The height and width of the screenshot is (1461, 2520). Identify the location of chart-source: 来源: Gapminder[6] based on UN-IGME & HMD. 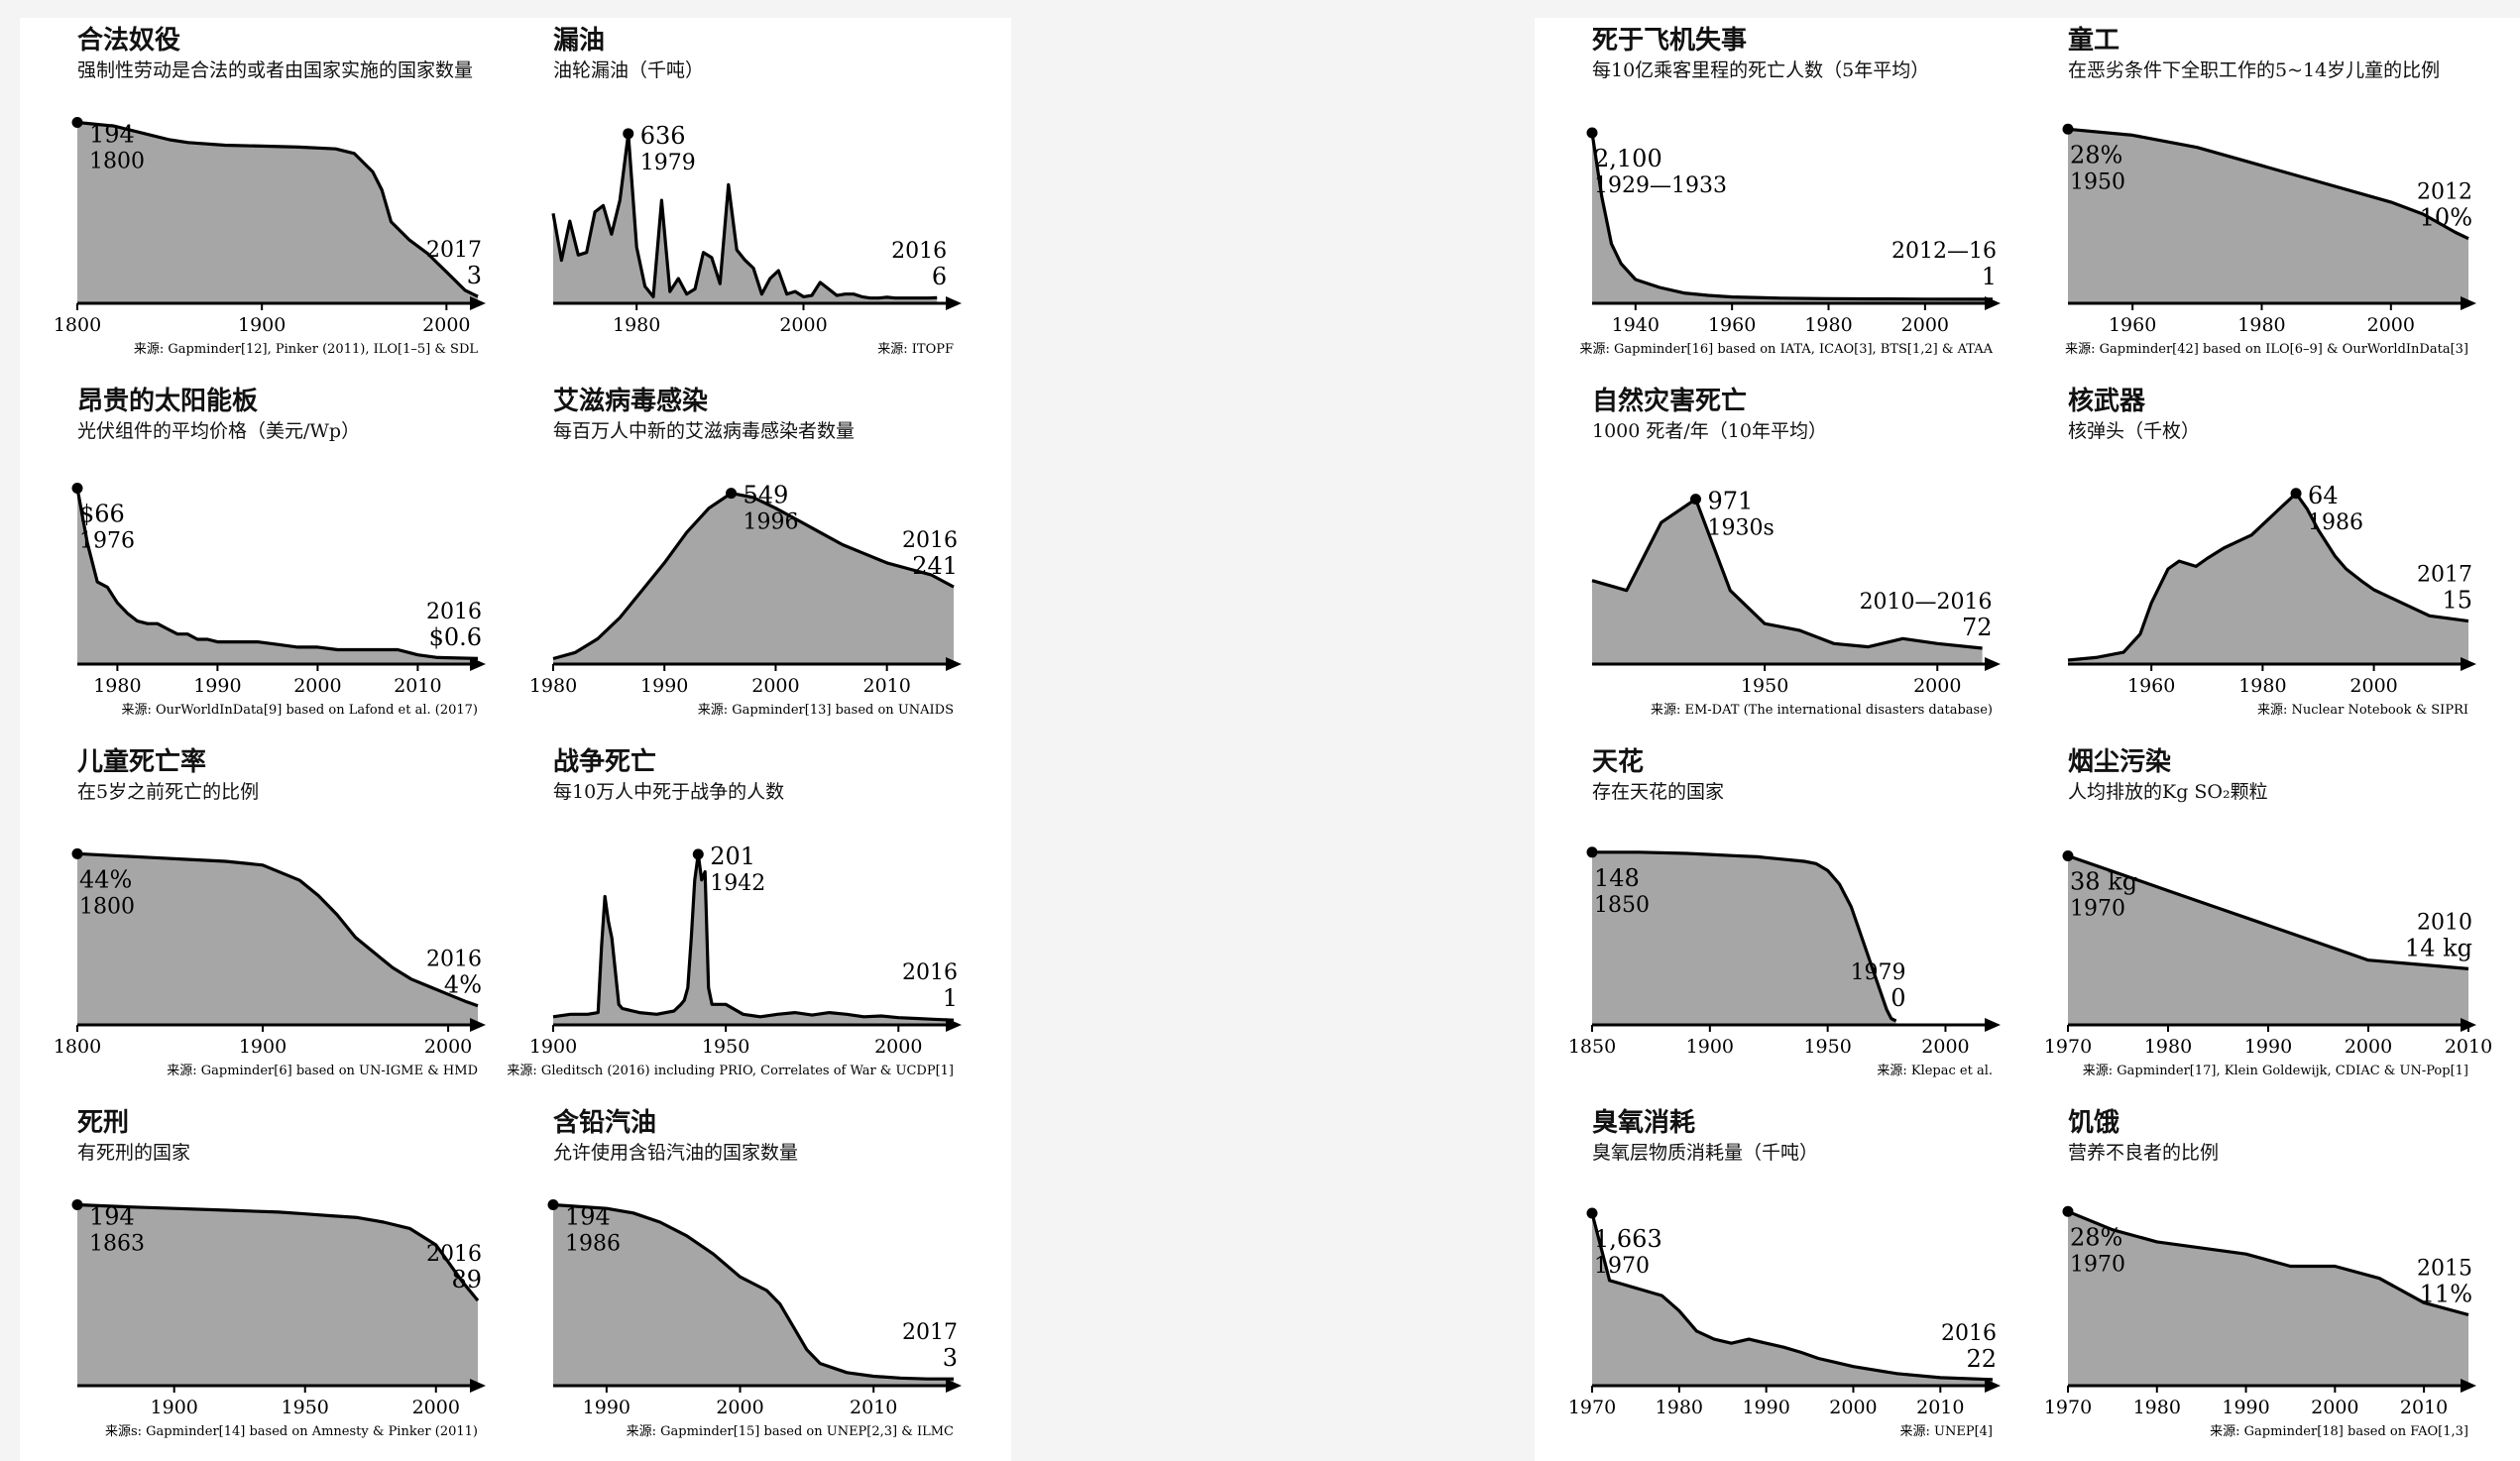
(322, 1071).